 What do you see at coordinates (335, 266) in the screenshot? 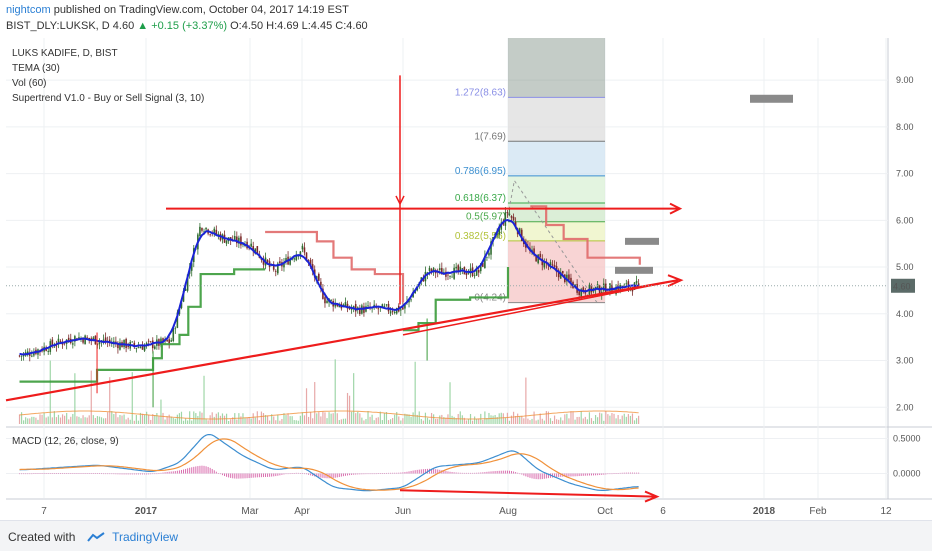
I see `supertrend-line` at bounding box center [335, 266].